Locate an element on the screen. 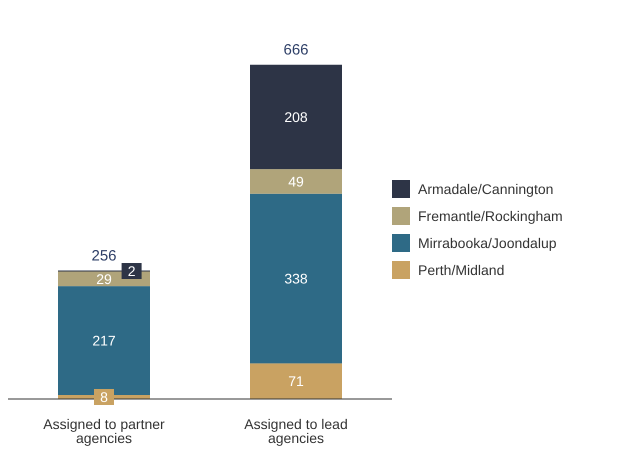 Image resolution: width=640 pixels, height=467 pixels. legend-label: Fremantle/Rockingham is located at coordinates (490, 216).